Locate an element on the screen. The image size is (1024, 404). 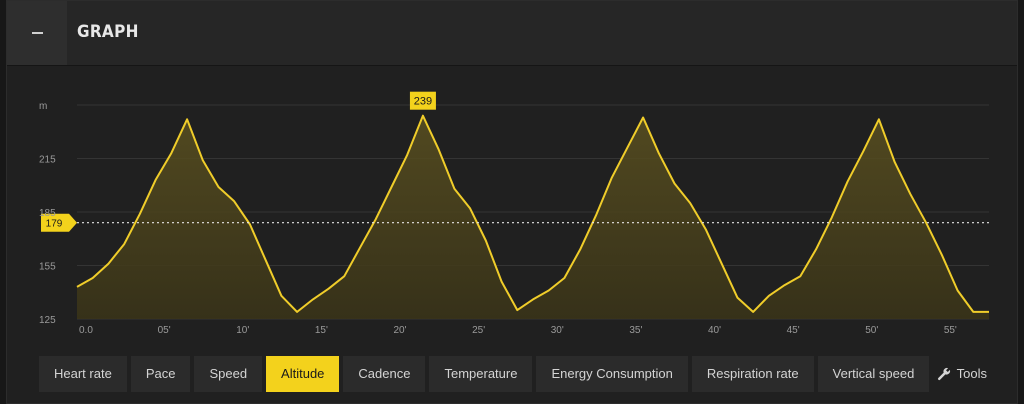
tab-pace: Pace is located at coordinates (160, 374).